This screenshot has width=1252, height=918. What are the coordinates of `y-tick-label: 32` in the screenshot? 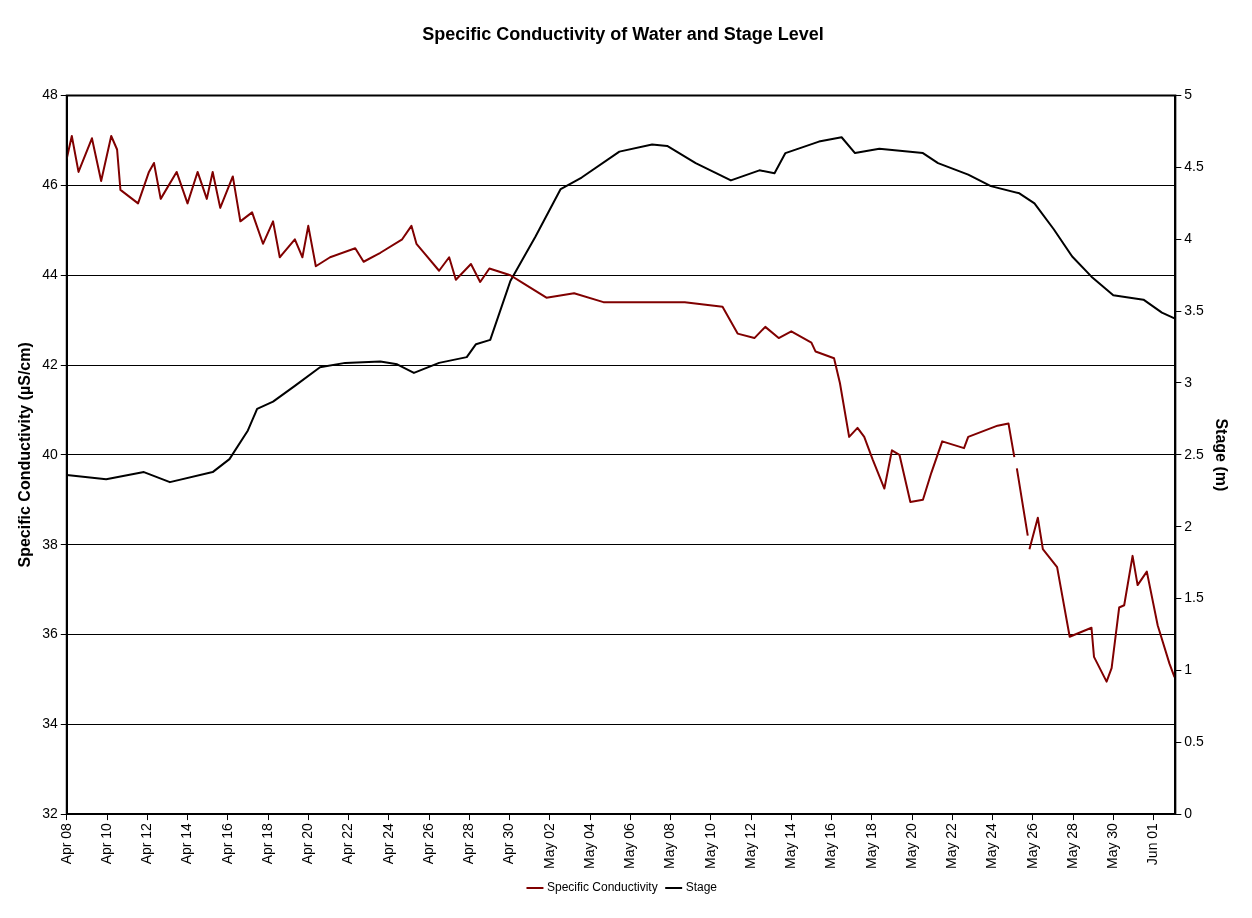 It's located at (50, 812).